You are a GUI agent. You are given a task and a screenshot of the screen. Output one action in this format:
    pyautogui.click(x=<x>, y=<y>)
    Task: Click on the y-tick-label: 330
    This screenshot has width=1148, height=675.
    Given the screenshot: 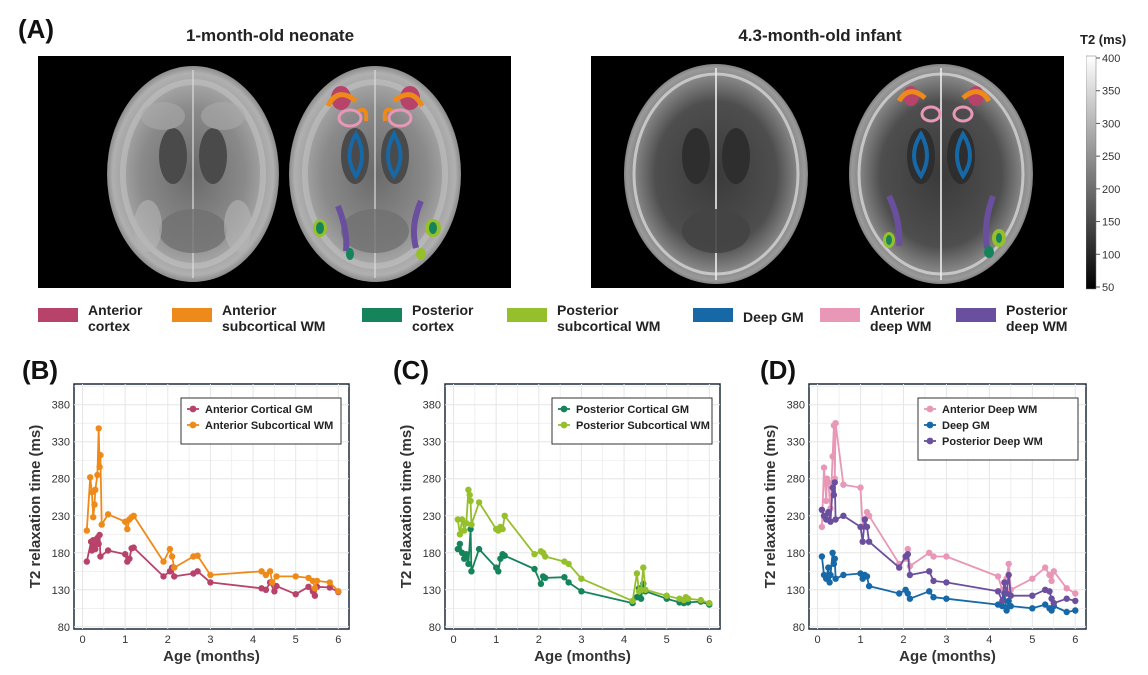 What is the action you would take?
    pyautogui.click(x=796, y=443)
    